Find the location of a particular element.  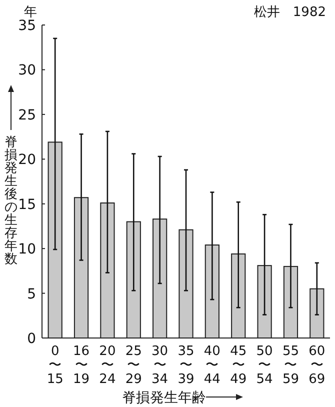

x-tick-label: 55〜59 is located at coordinates (290, 365).